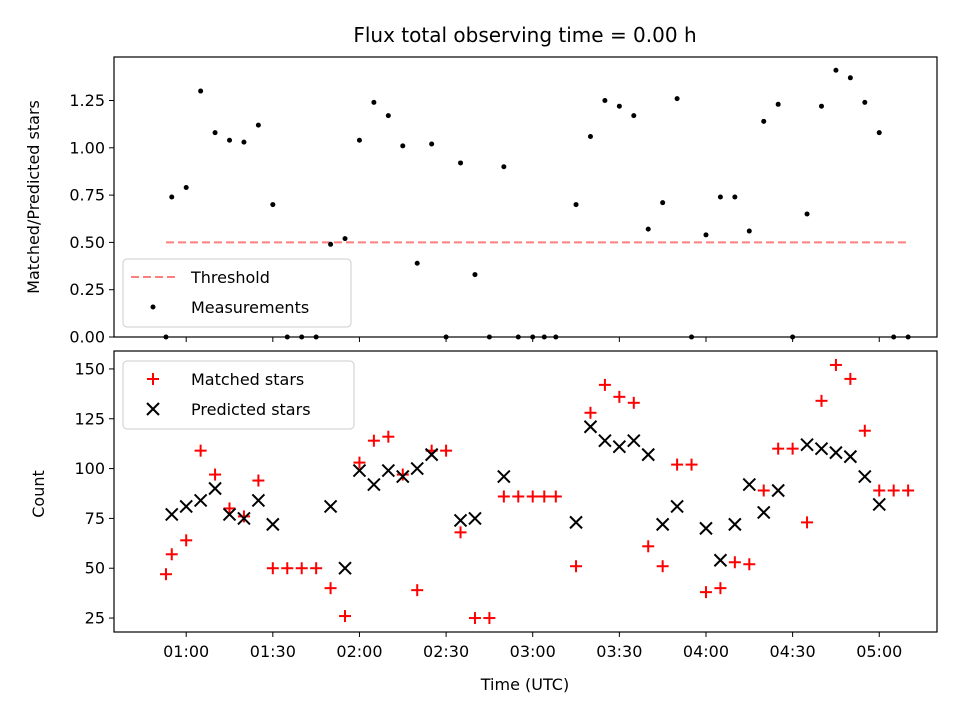 Image resolution: width=960 pixels, height=724 pixels. Describe the element at coordinates (87, 195) in the screenshot. I see `top-y-tick-label: 0.75` at that location.